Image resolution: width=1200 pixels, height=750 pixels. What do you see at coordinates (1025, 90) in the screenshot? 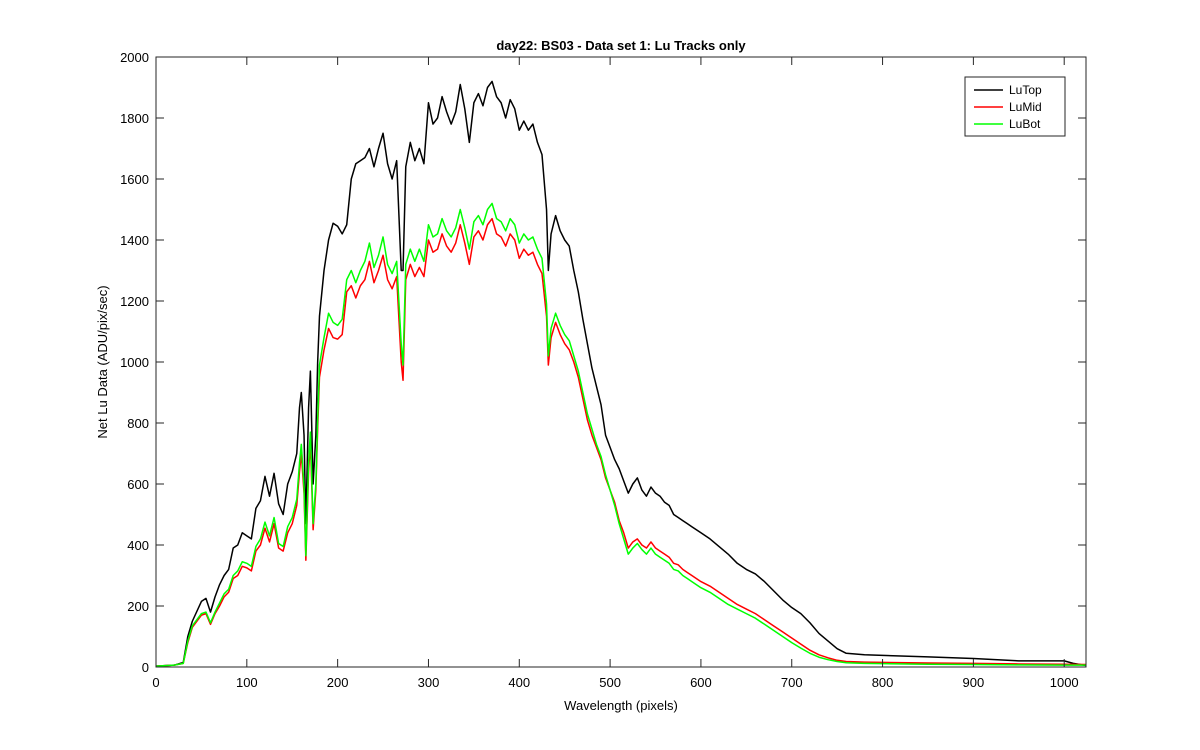
I see `legend-label-lutop: LuTop` at bounding box center [1025, 90].